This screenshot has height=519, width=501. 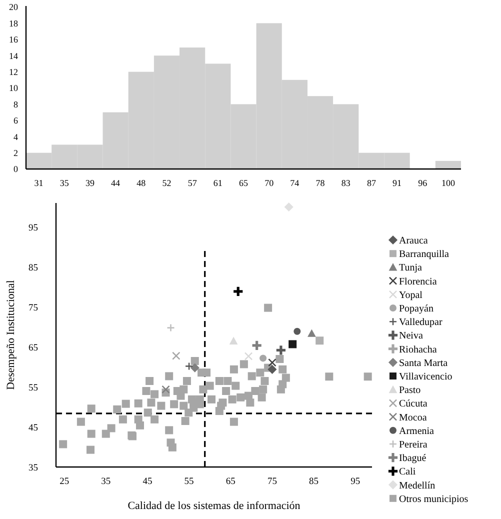 What do you see at coordinates (65, 482) in the screenshot?
I see `x-tick-label: 25` at bounding box center [65, 482].